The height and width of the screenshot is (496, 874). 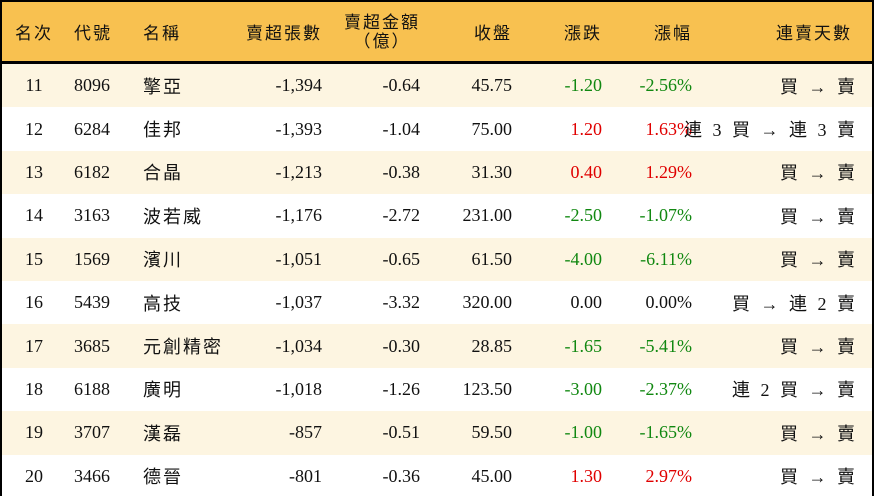 I want to click on header-pct: 漲幅, so click(x=673, y=33).